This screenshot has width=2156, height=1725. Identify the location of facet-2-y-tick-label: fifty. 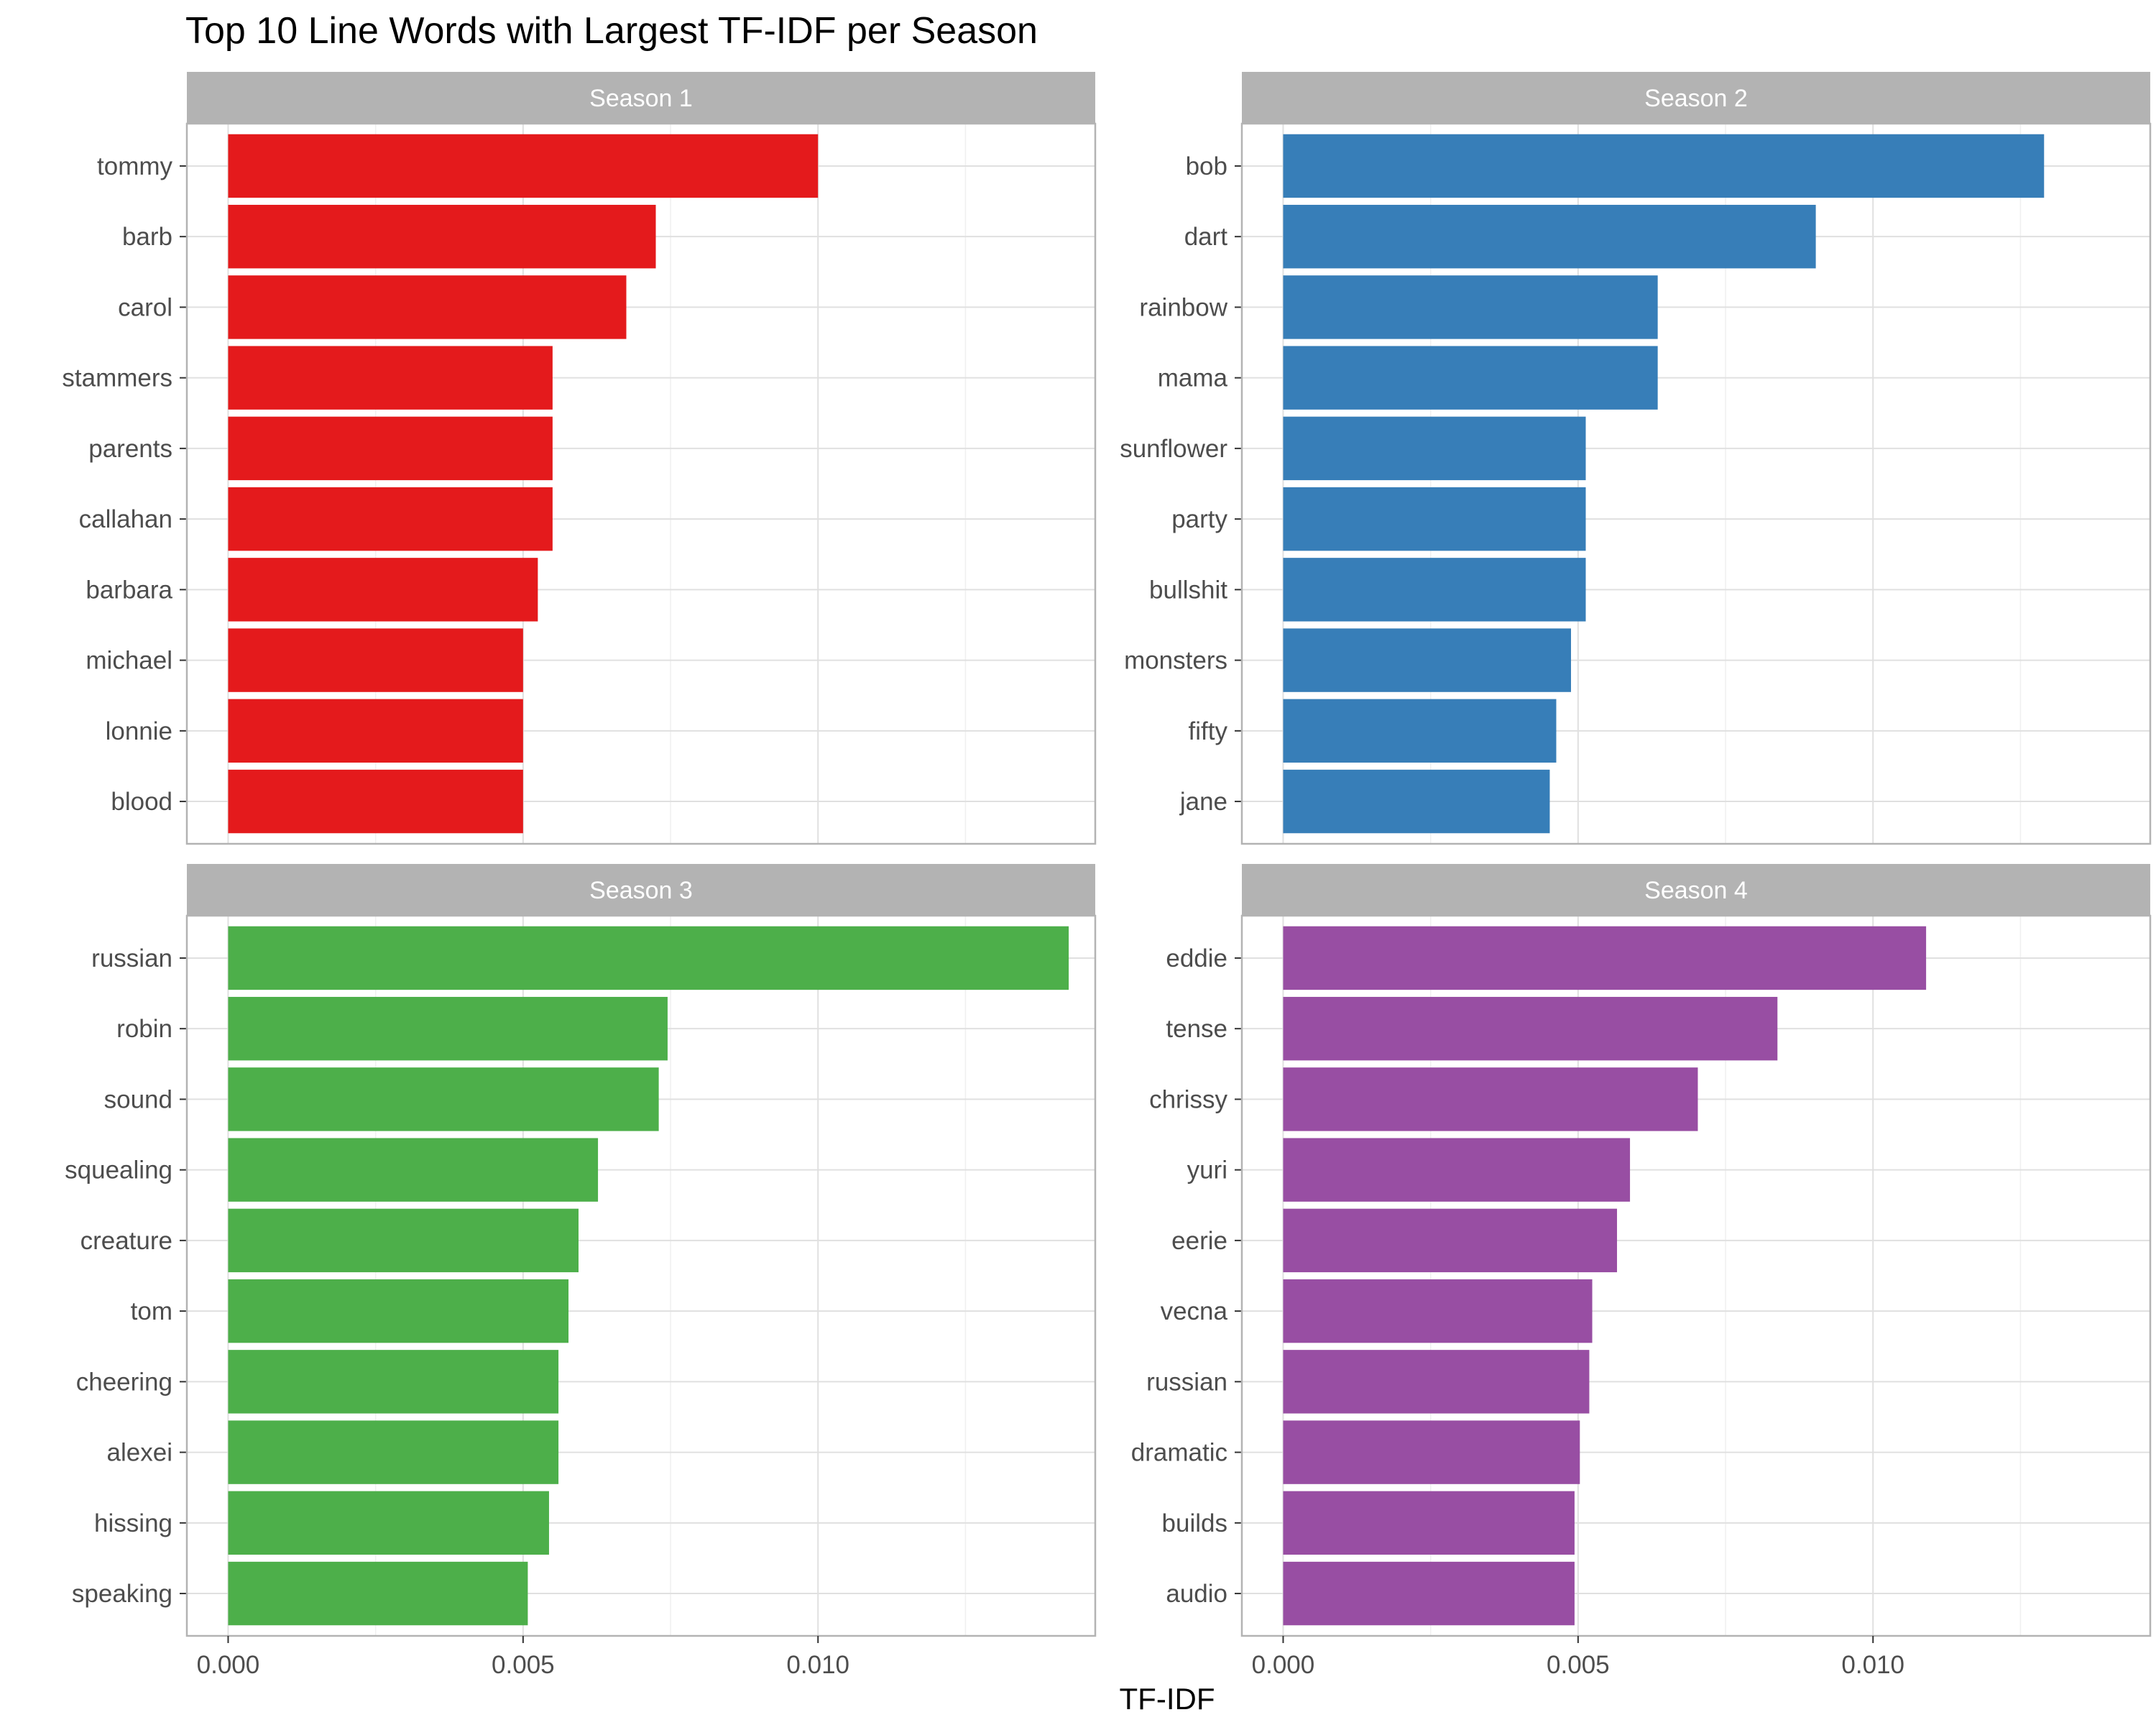
(1208, 731).